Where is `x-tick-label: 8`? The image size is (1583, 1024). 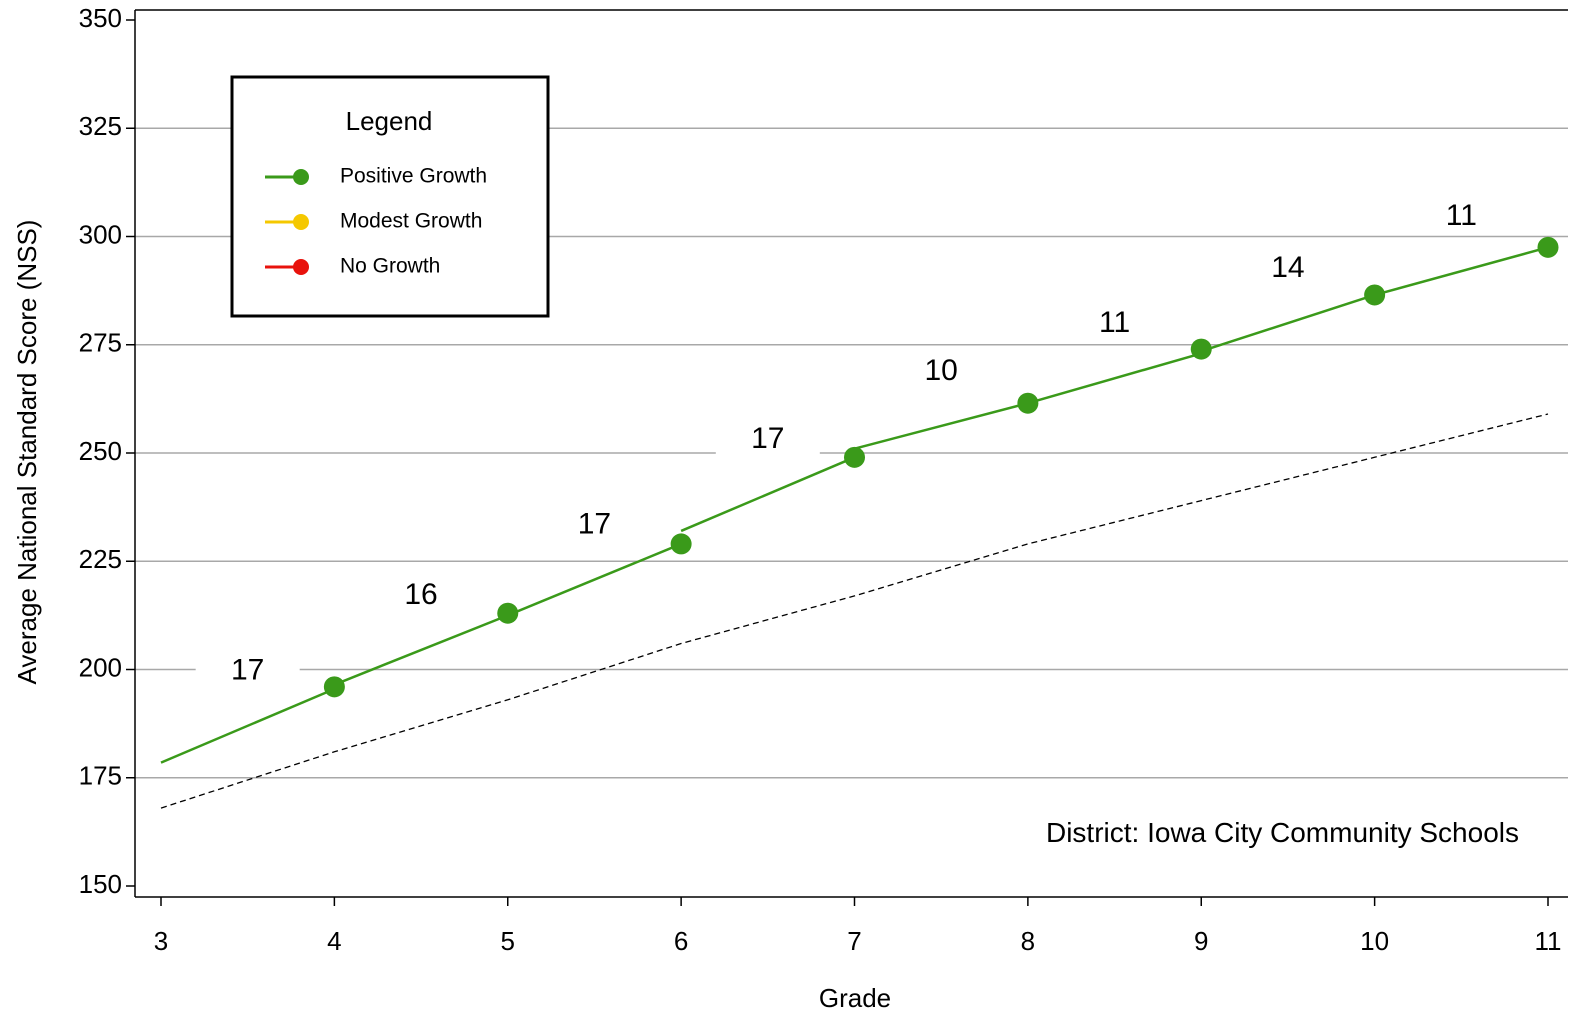 x-tick-label: 8 is located at coordinates (1028, 941).